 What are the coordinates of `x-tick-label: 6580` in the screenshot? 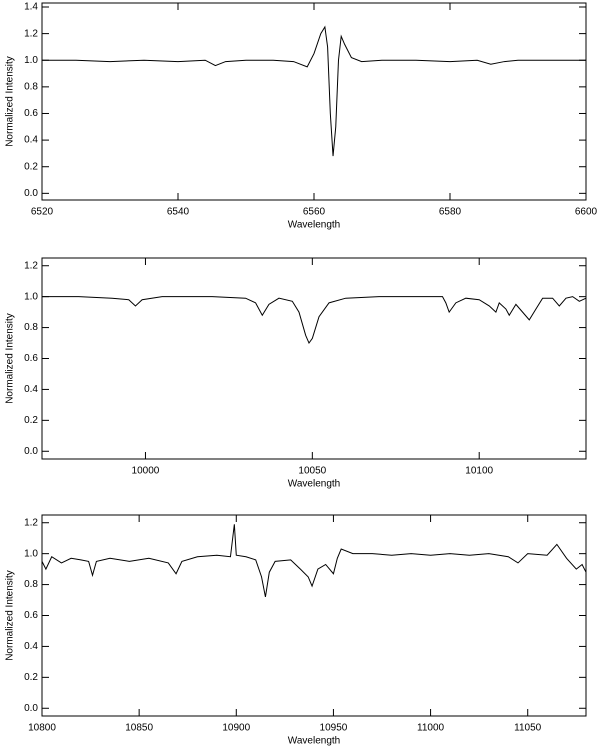 It's located at (450, 212).